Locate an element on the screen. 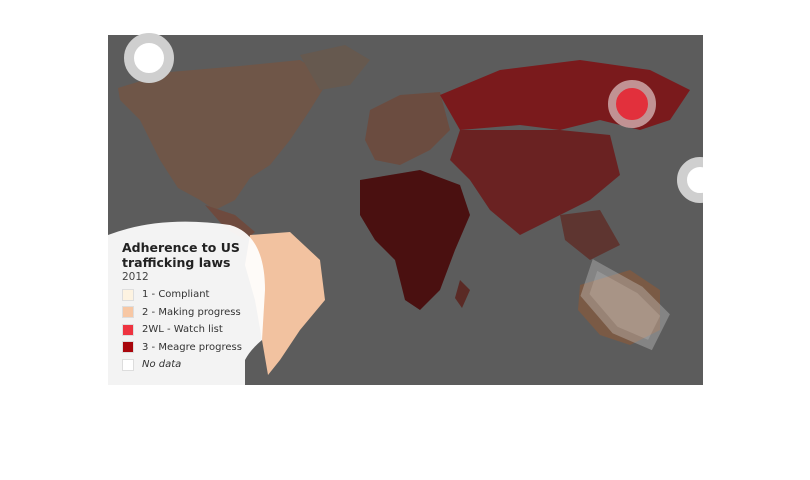 This screenshot has height=480, width=810. south-america is located at coordinates (285, 303).